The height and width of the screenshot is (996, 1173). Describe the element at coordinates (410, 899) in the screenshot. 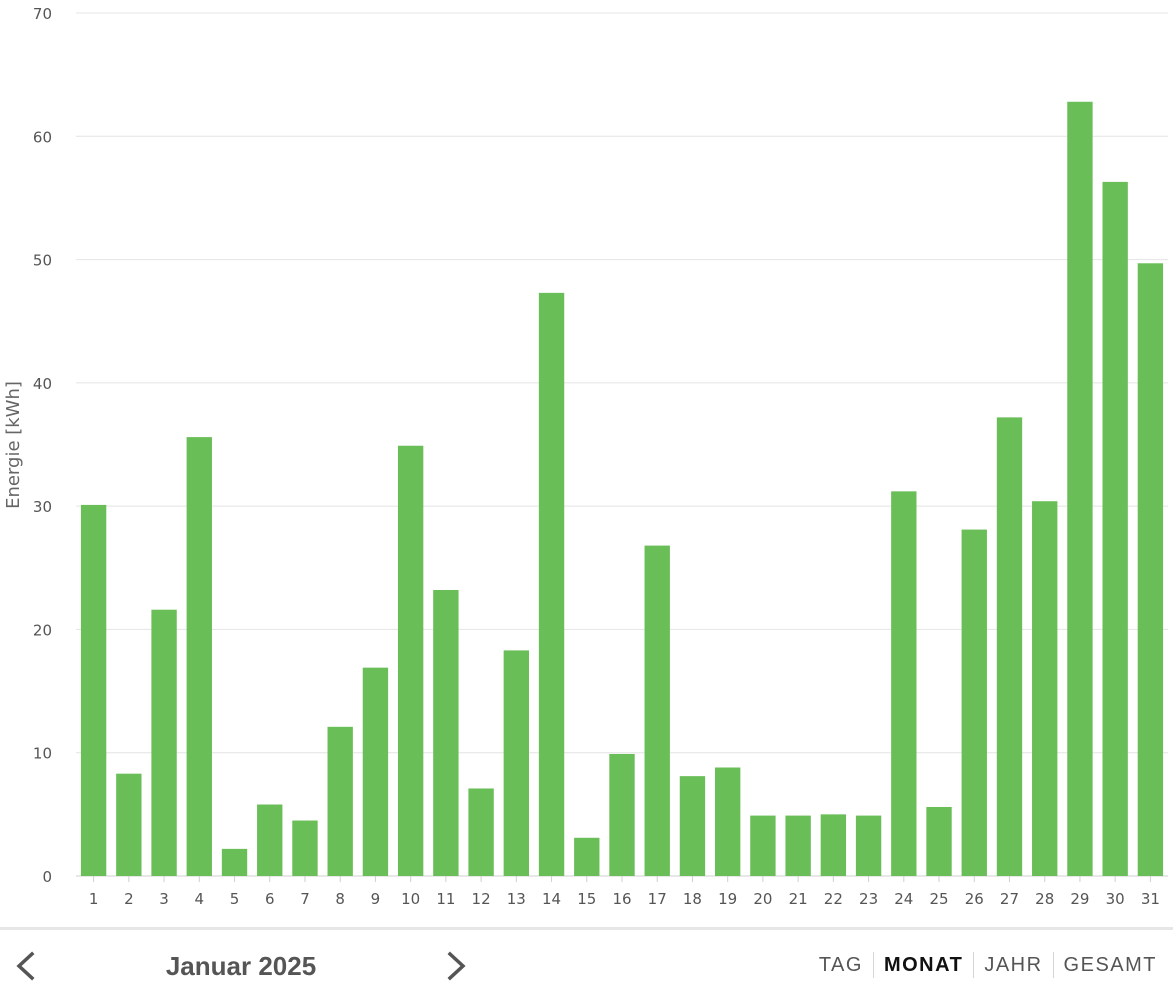

I see `x-tick-label: 10` at that location.